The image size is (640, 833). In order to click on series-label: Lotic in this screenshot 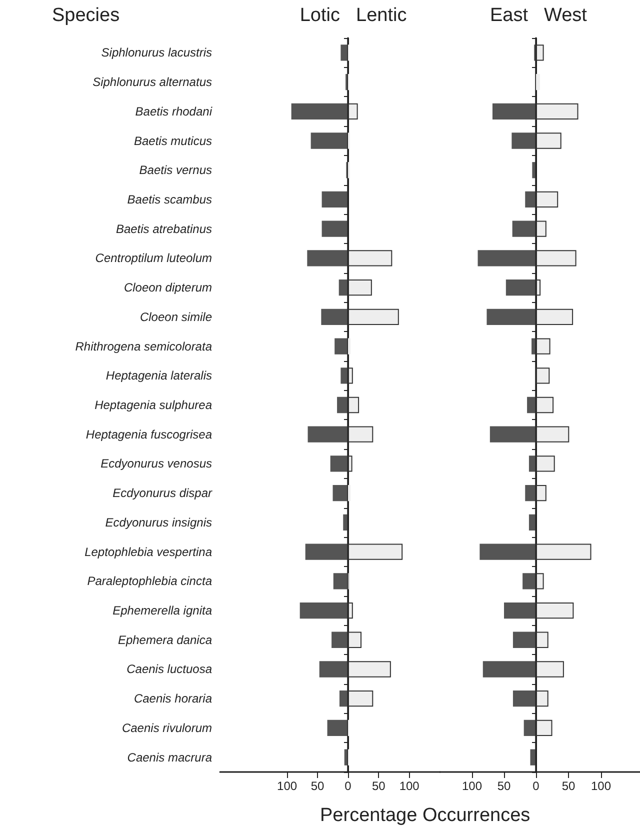, I will do `click(320, 15)`.